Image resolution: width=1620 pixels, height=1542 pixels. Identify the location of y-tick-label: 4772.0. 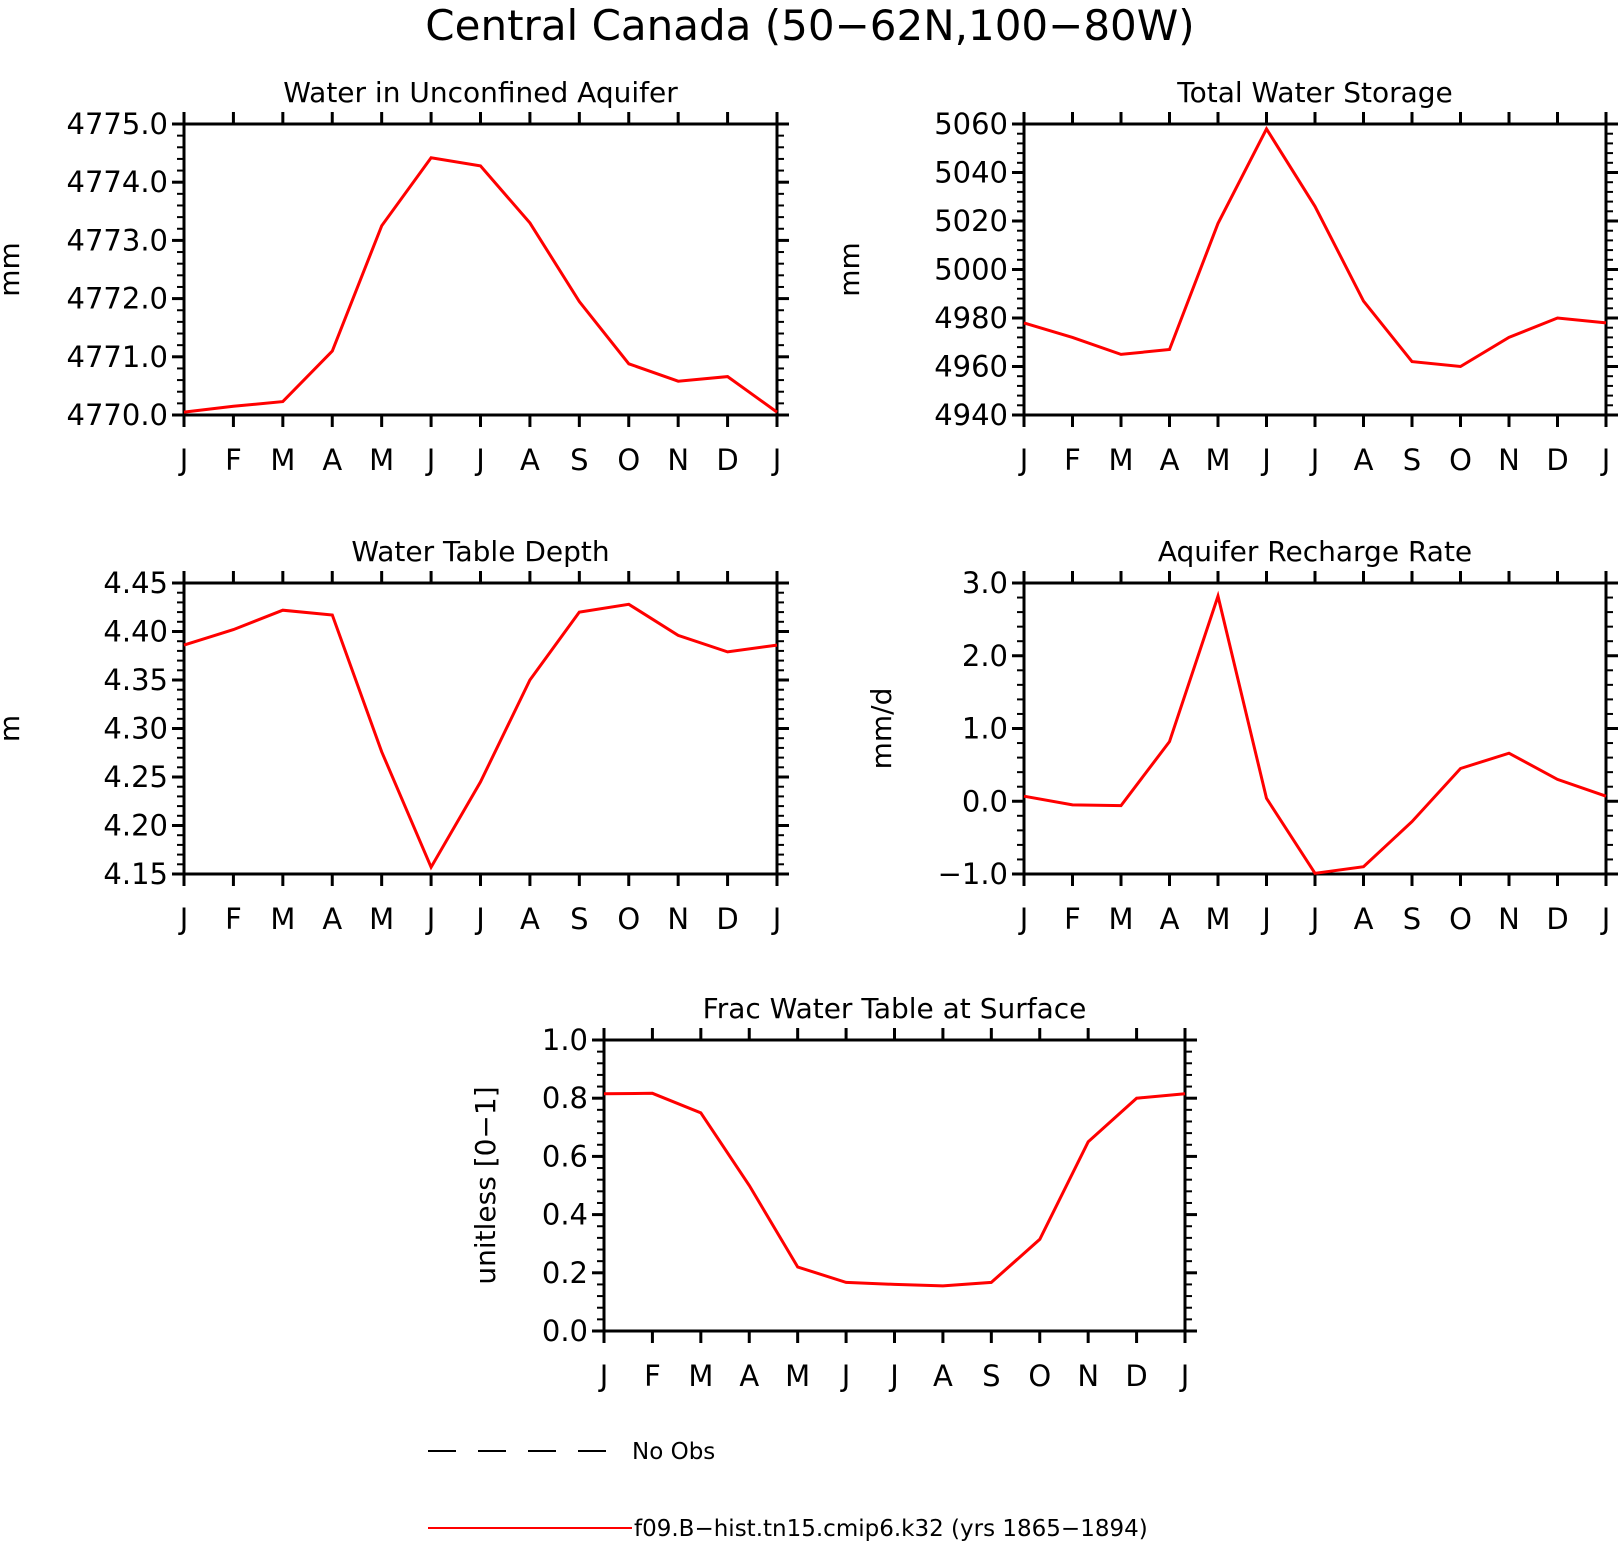
(117, 299).